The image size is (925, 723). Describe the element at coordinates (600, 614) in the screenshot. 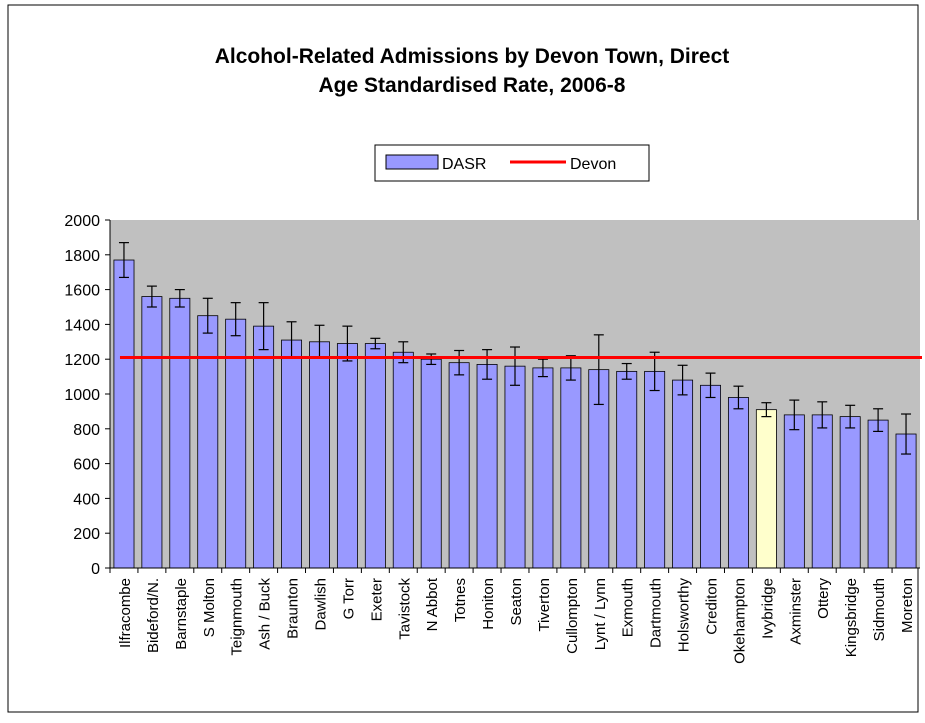

I see `x-tick-label: Lynt / Lynn` at that location.